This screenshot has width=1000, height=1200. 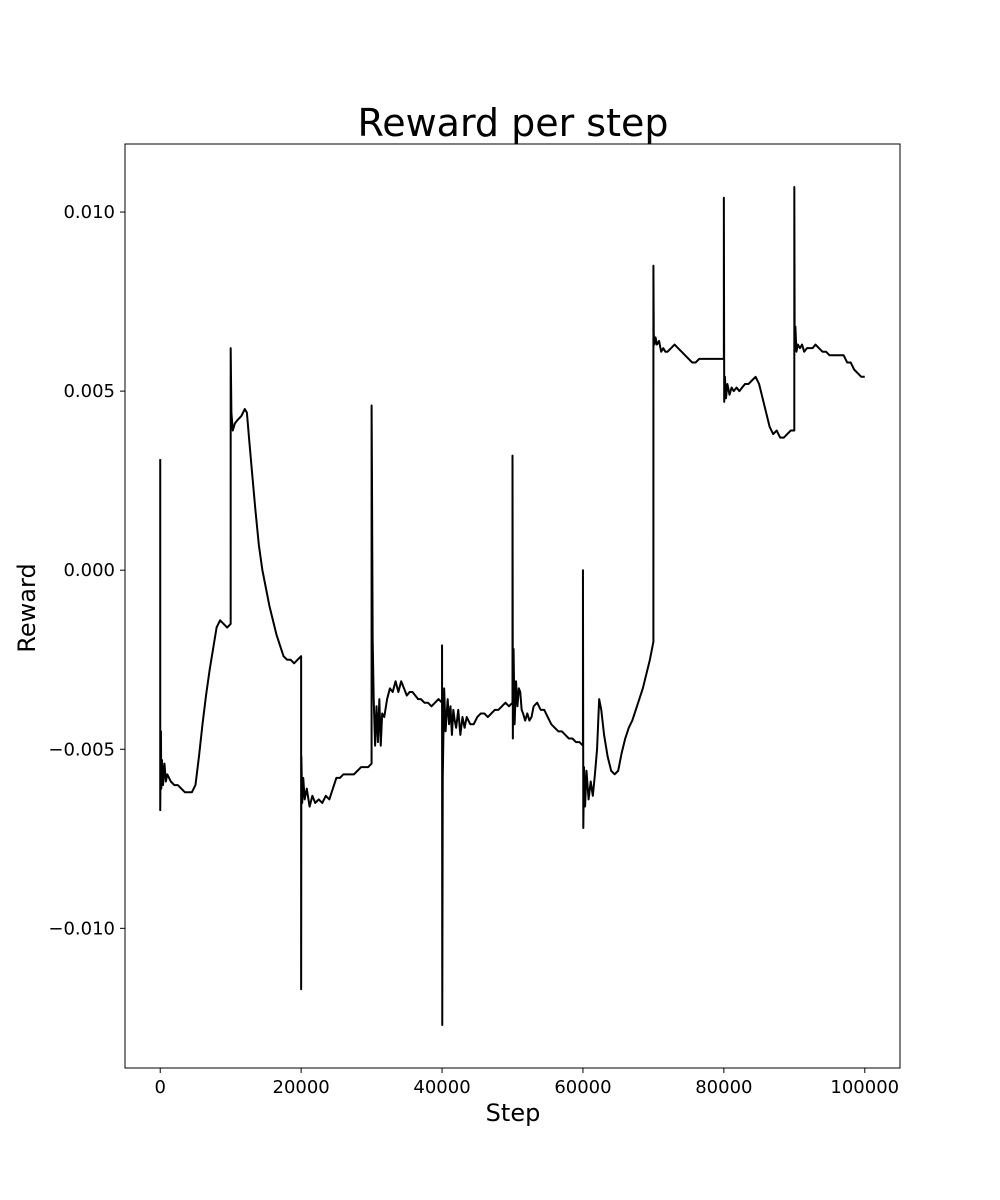 What do you see at coordinates (513, 123) in the screenshot?
I see `chart-title: Reward per step` at bounding box center [513, 123].